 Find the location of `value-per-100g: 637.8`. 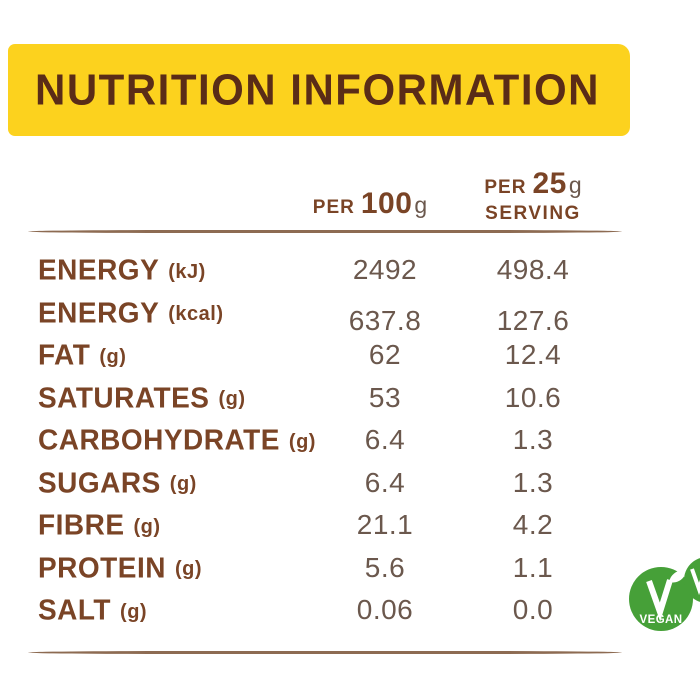

value-per-100g: 637.8 is located at coordinates (385, 320).